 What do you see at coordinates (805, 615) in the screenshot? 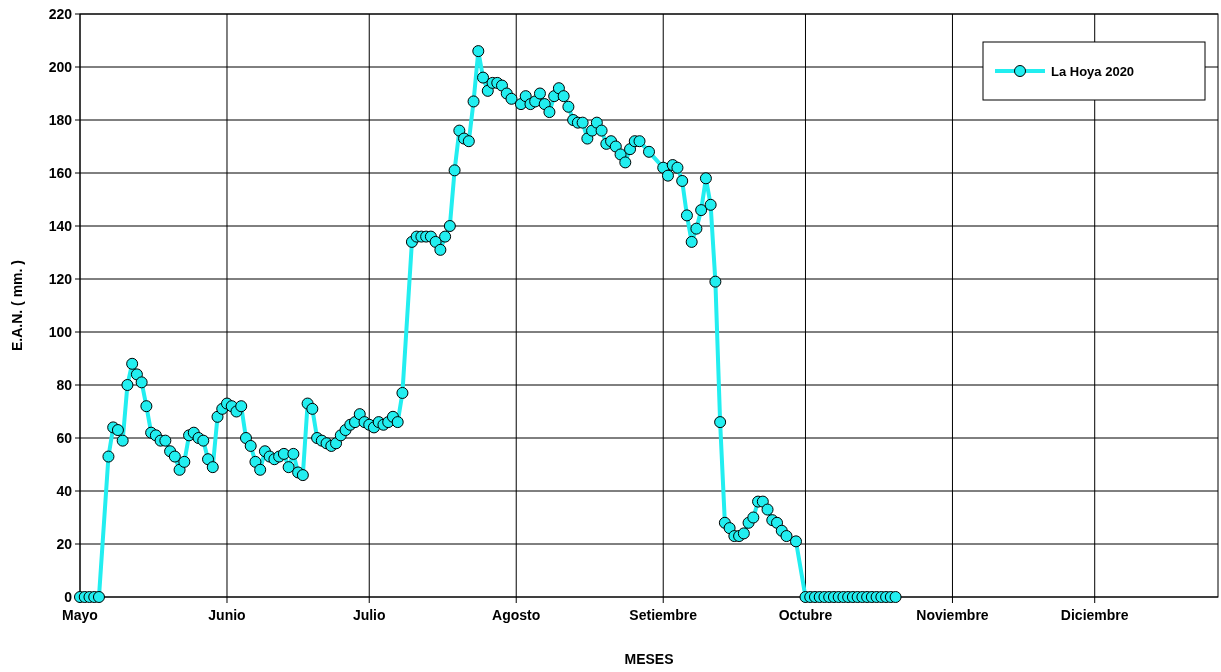
I see `x-tick-label: Octubre` at bounding box center [805, 615].